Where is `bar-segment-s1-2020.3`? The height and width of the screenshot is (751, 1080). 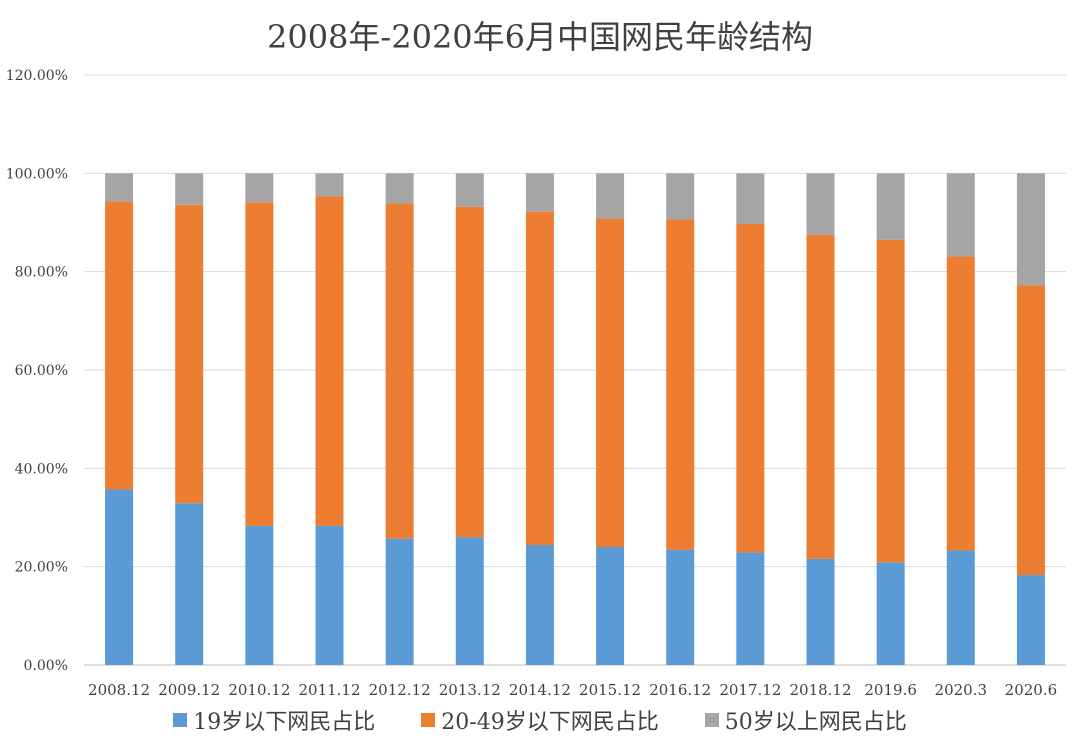 bar-segment-s1-2020.3 is located at coordinates (960, 403).